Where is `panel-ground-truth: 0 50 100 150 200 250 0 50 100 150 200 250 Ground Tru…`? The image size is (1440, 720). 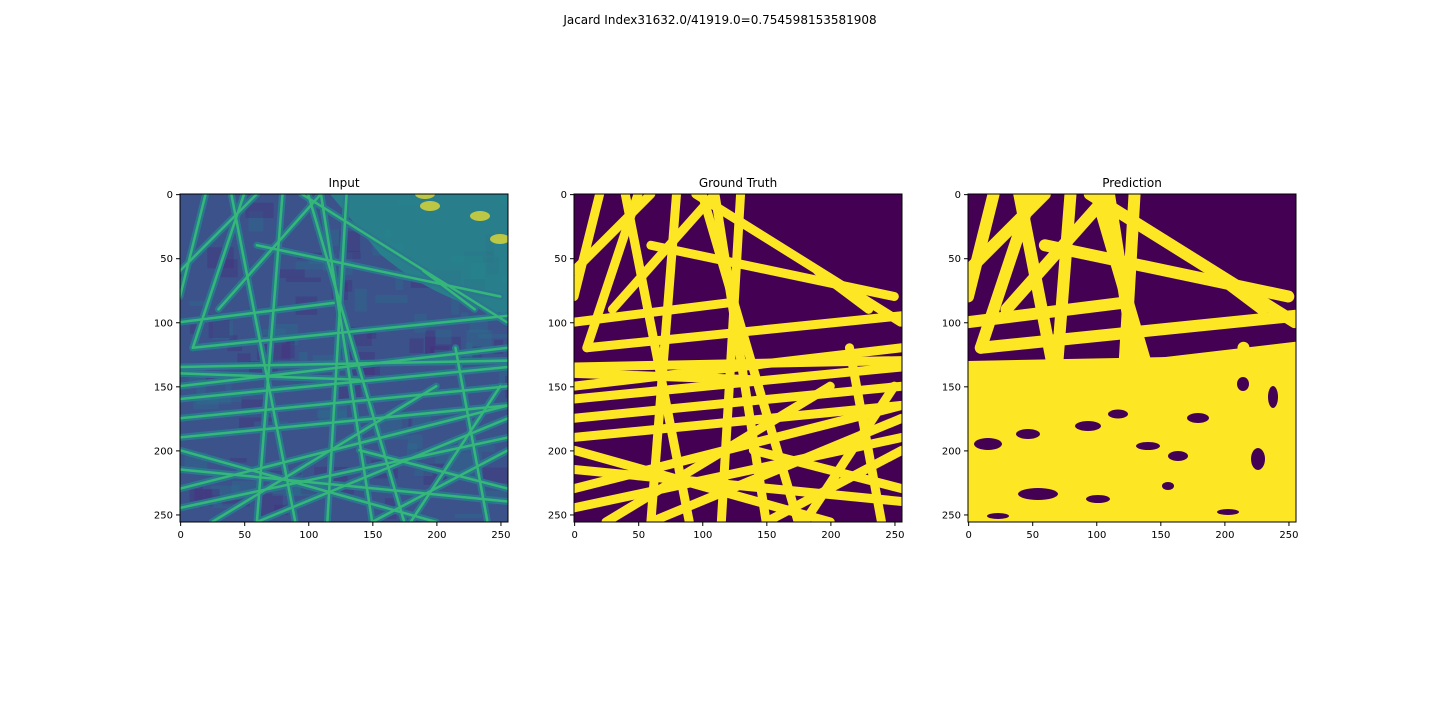
panel-ground-truth: 0 50 100 150 200 250 0 50 100 150 200 250 Ground Tru… is located at coordinates (726, 358).